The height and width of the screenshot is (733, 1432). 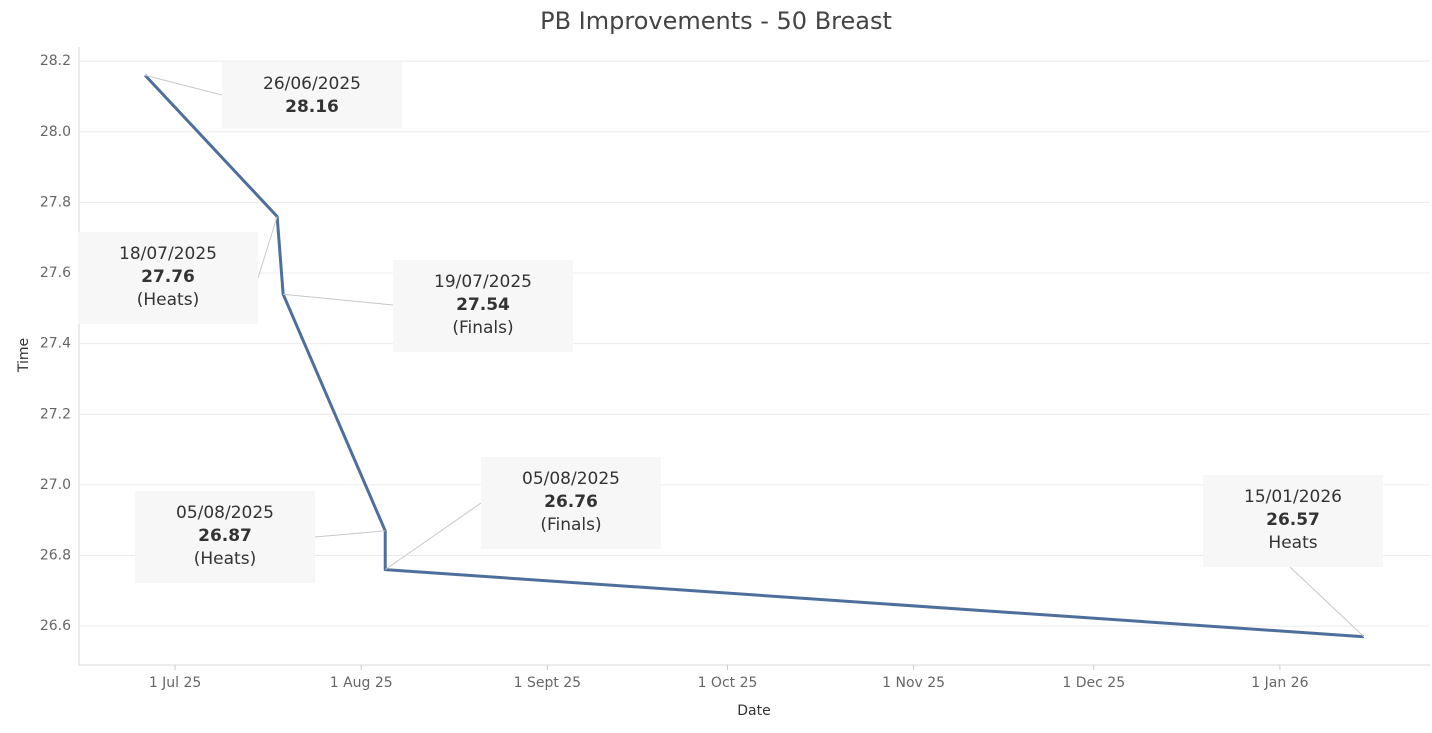 What do you see at coordinates (55, 414) in the screenshot?
I see `y-tick-label: 27.2` at bounding box center [55, 414].